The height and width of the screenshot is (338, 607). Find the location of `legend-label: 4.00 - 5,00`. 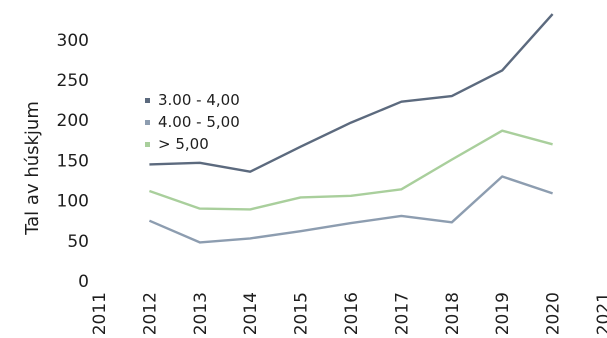

legend-label: 4.00 - 5,00 is located at coordinates (199, 122).